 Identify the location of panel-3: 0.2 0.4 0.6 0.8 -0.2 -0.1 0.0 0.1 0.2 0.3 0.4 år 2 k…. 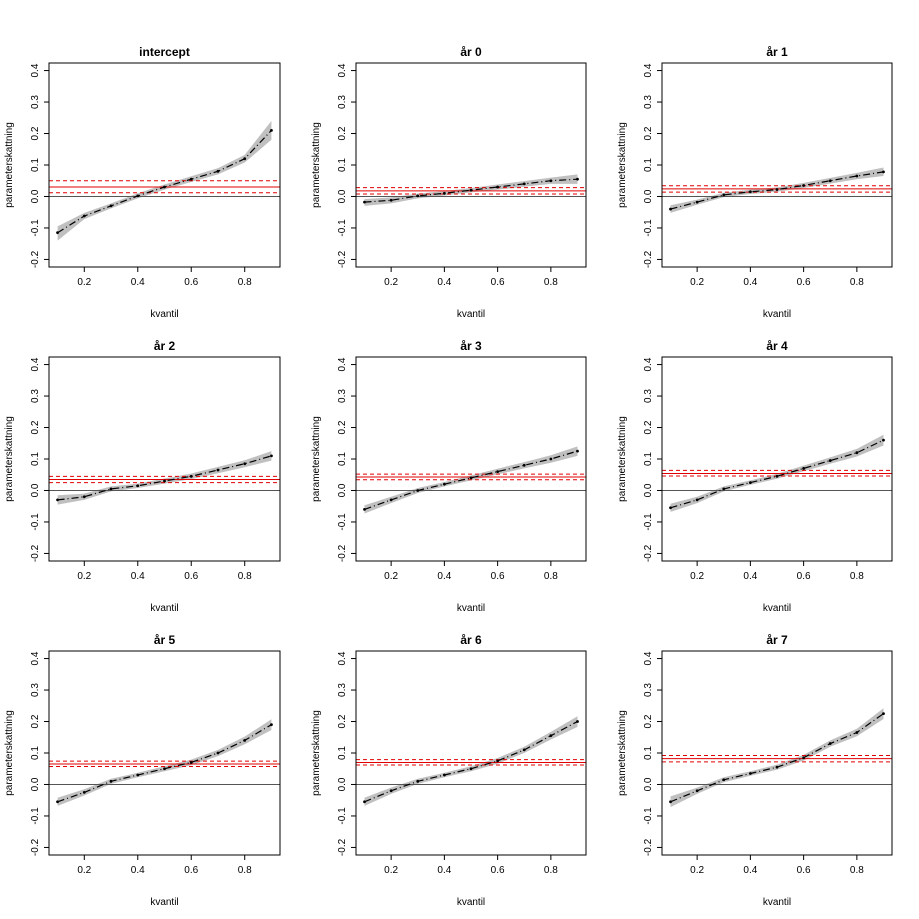
(142, 476).